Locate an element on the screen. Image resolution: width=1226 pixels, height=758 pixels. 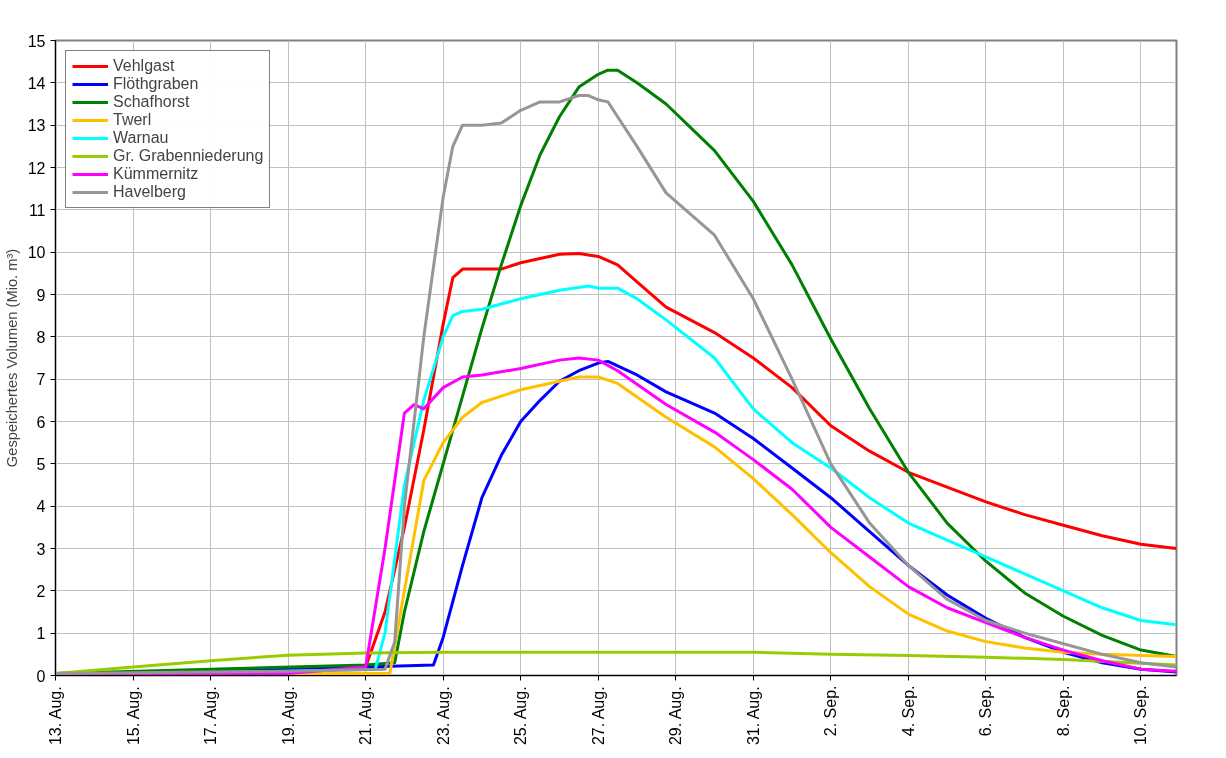
x-tick-label: 15. Aug. is located at coordinates (133, 716).